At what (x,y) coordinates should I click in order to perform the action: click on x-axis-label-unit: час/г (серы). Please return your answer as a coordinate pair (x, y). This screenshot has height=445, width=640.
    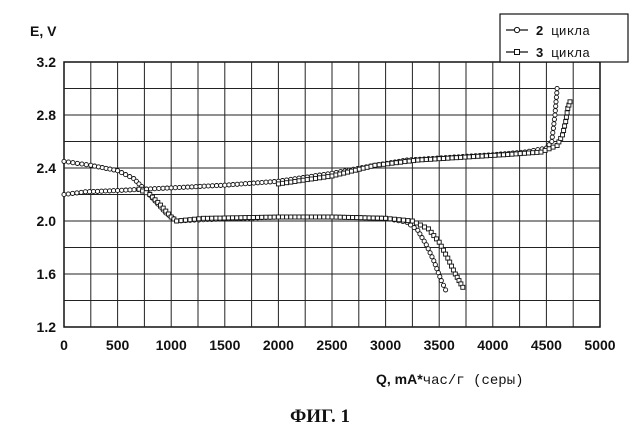
    Looking at the image, I should click on (473, 381).